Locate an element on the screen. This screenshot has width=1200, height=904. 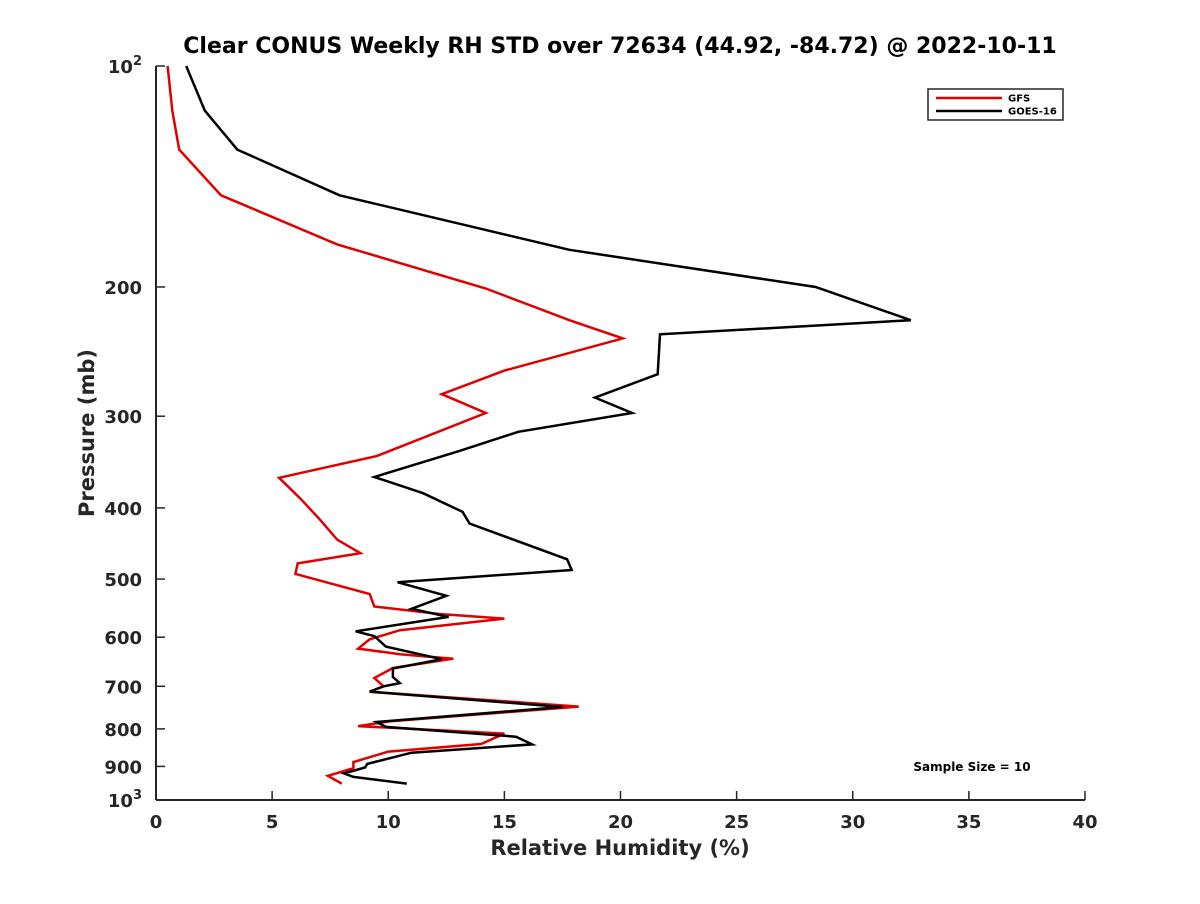
legend-label: GOES-16 is located at coordinates (1032, 112).